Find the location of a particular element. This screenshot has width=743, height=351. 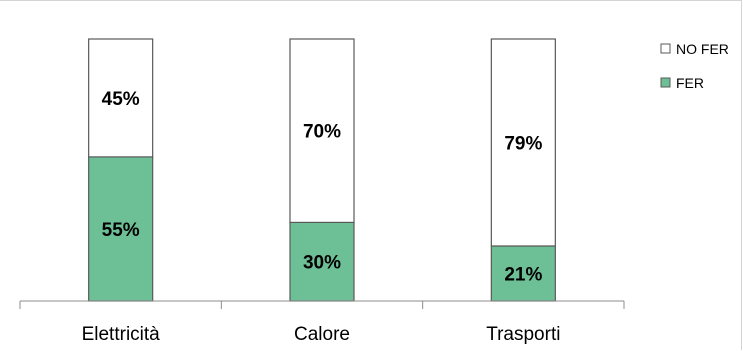

legend-label-no-fer: NO FER is located at coordinates (702, 49).